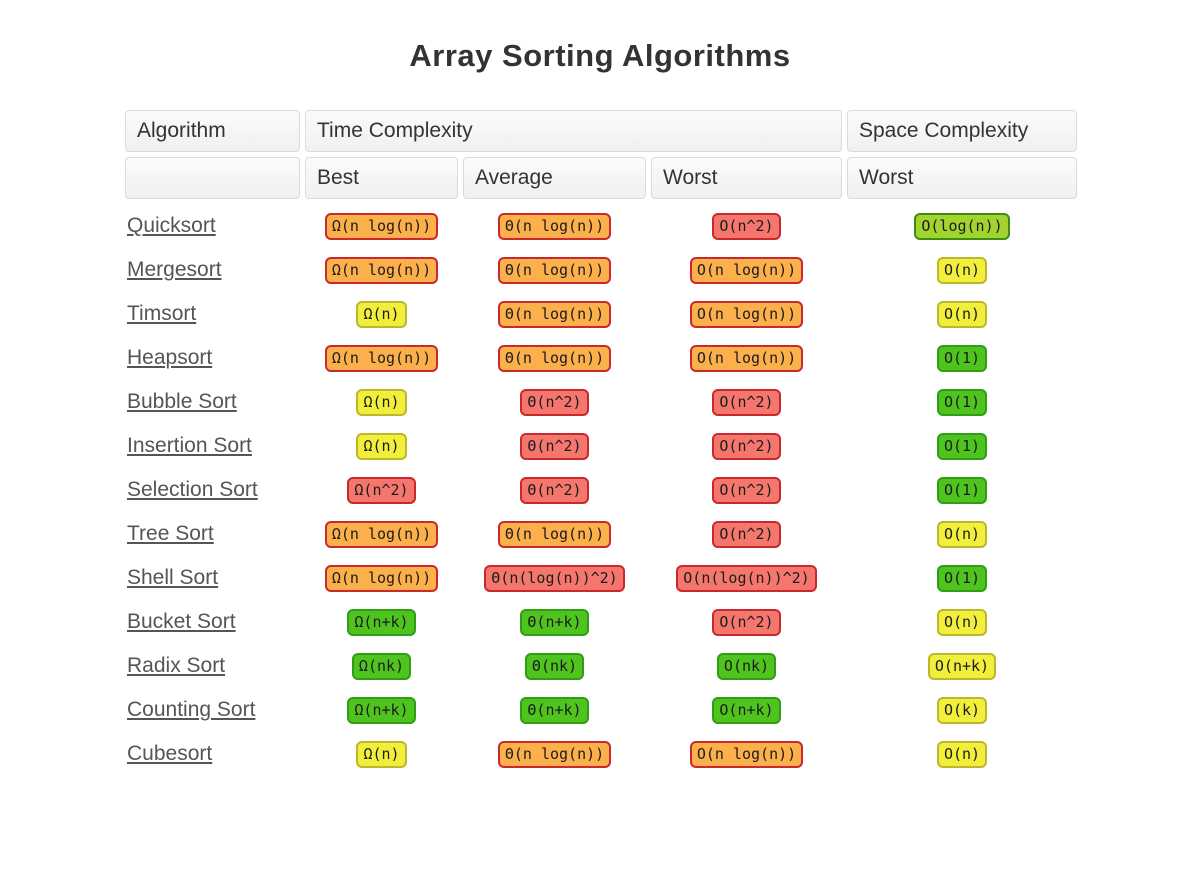 Image resolution: width=1200 pixels, height=886 pixels. What do you see at coordinates (962, 446) in the screenshot?
I see `complexity-badge: O(1)` at bounding box center [962, 446].